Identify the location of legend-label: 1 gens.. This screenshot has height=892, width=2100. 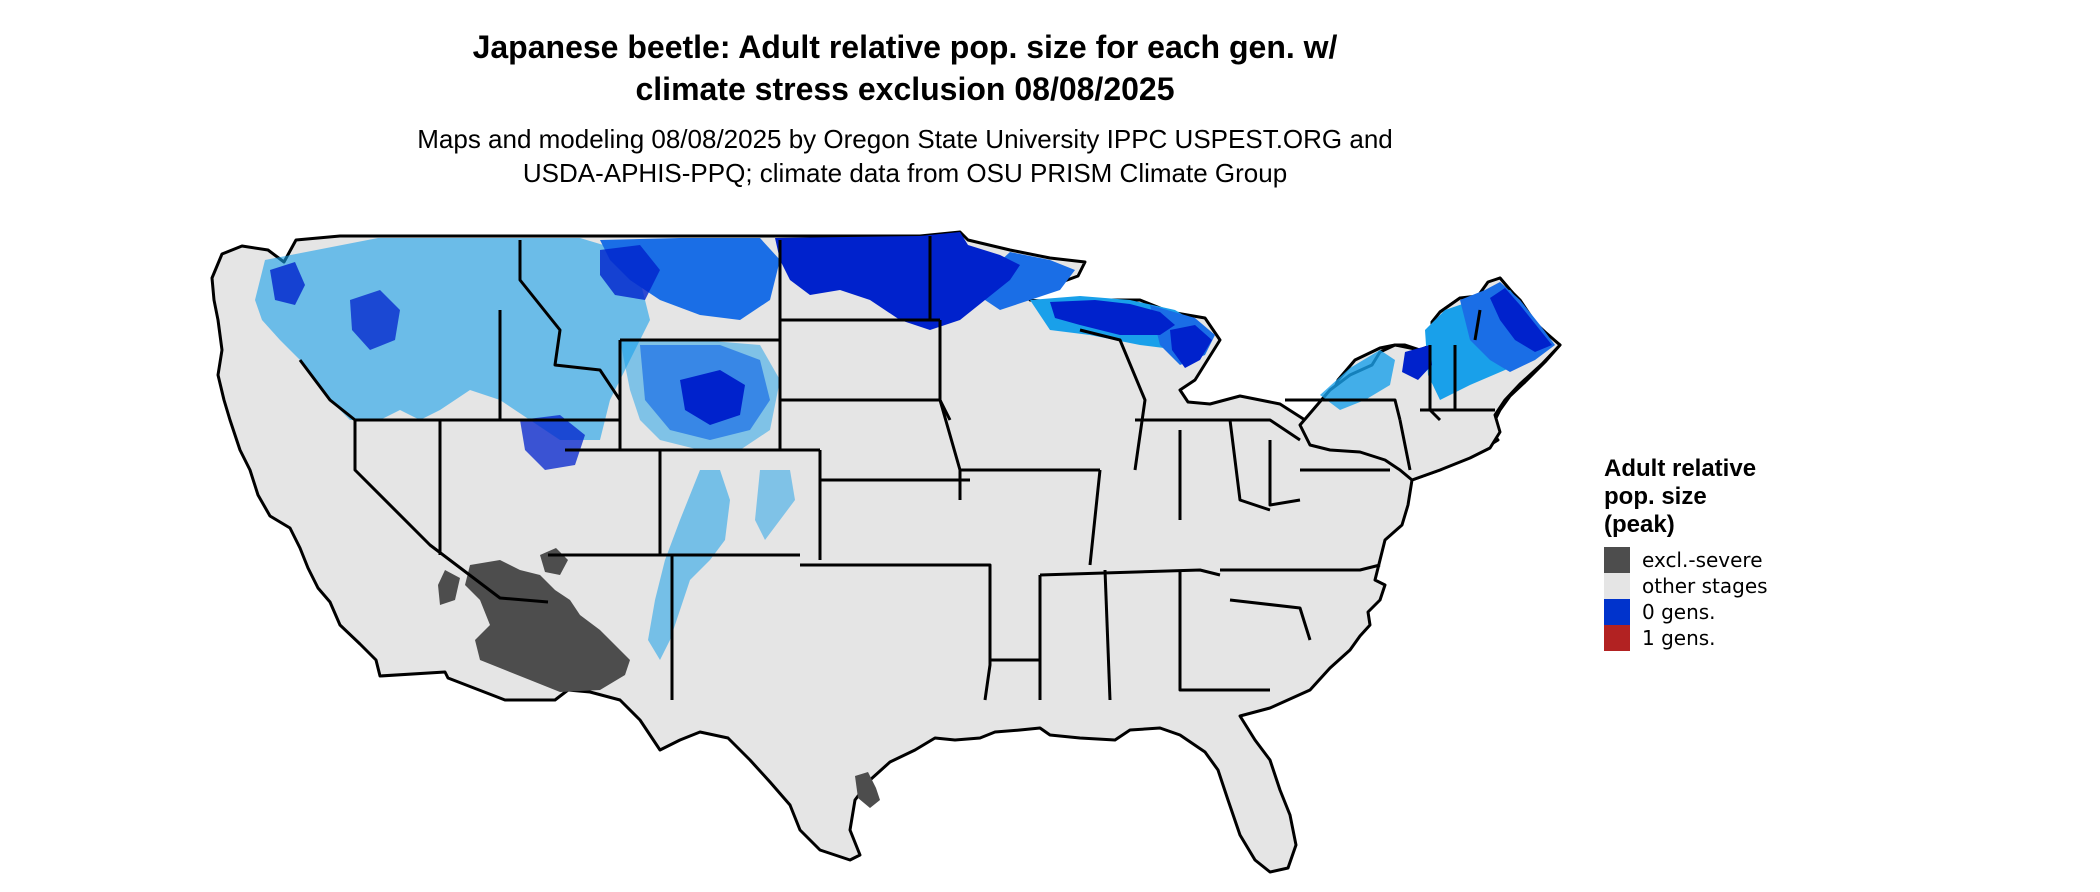
(1679, 638).